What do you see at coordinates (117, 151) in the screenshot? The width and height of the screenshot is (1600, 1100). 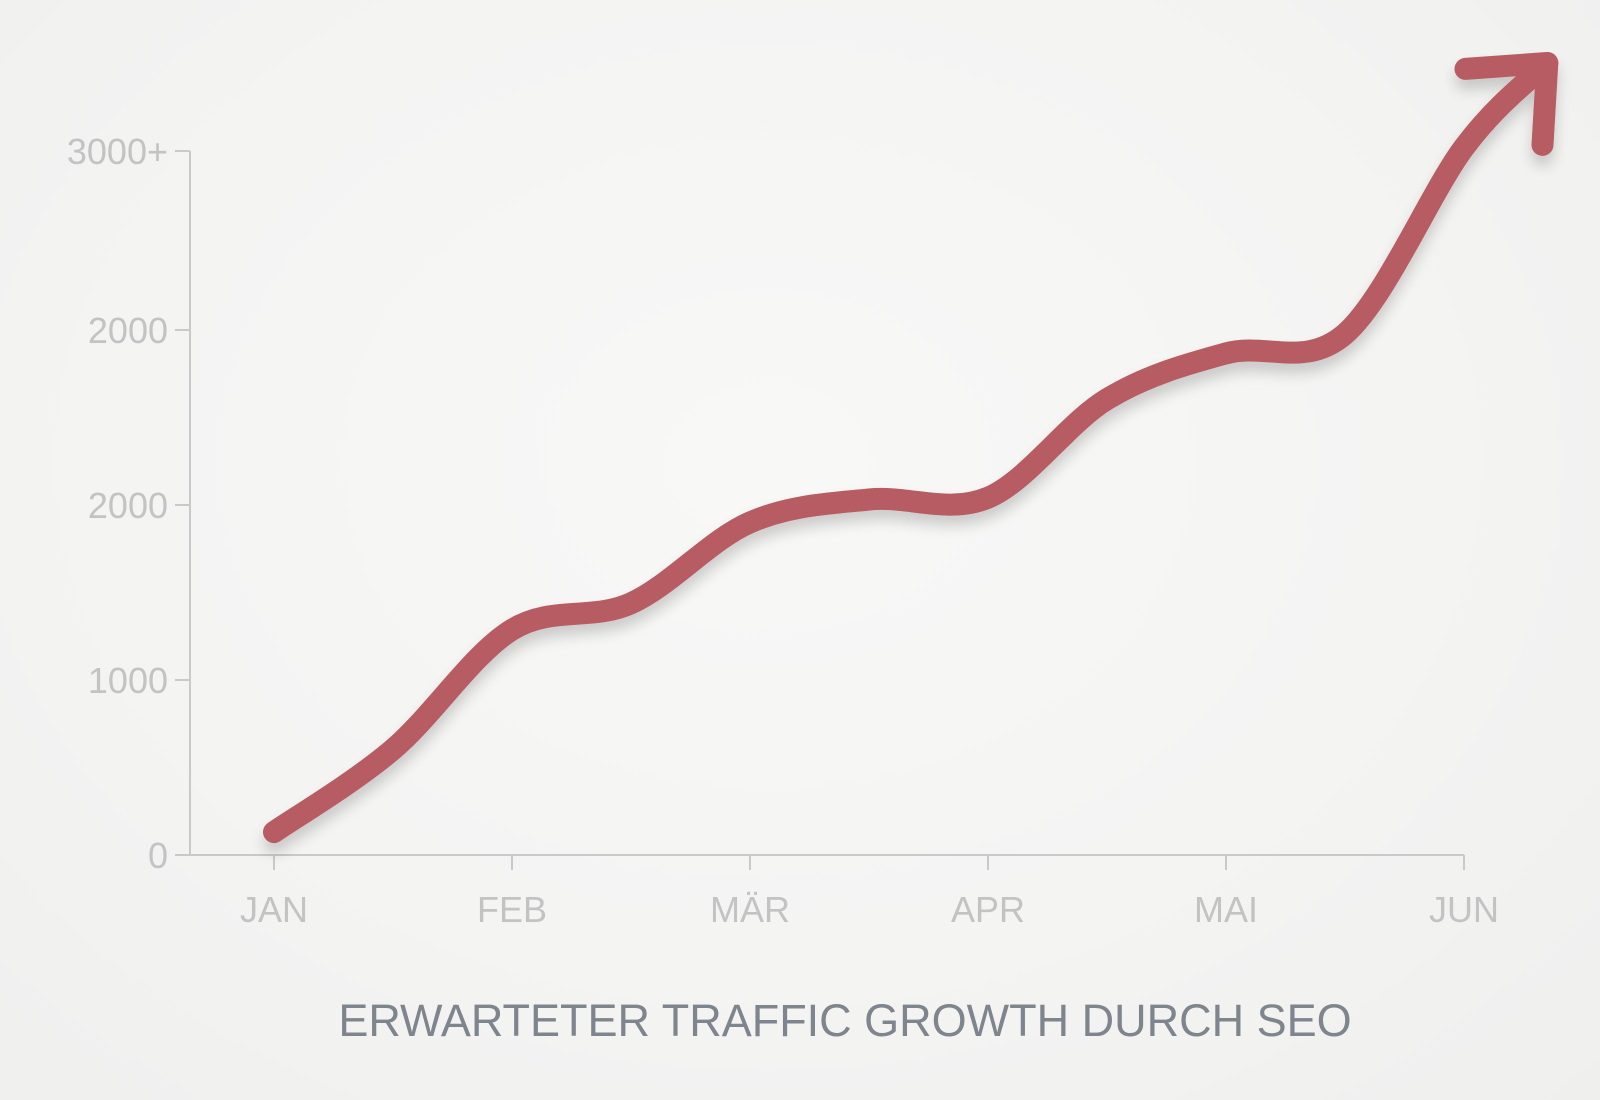 I see `y-tick-label: 3000+` at bounding box center [117, 151].